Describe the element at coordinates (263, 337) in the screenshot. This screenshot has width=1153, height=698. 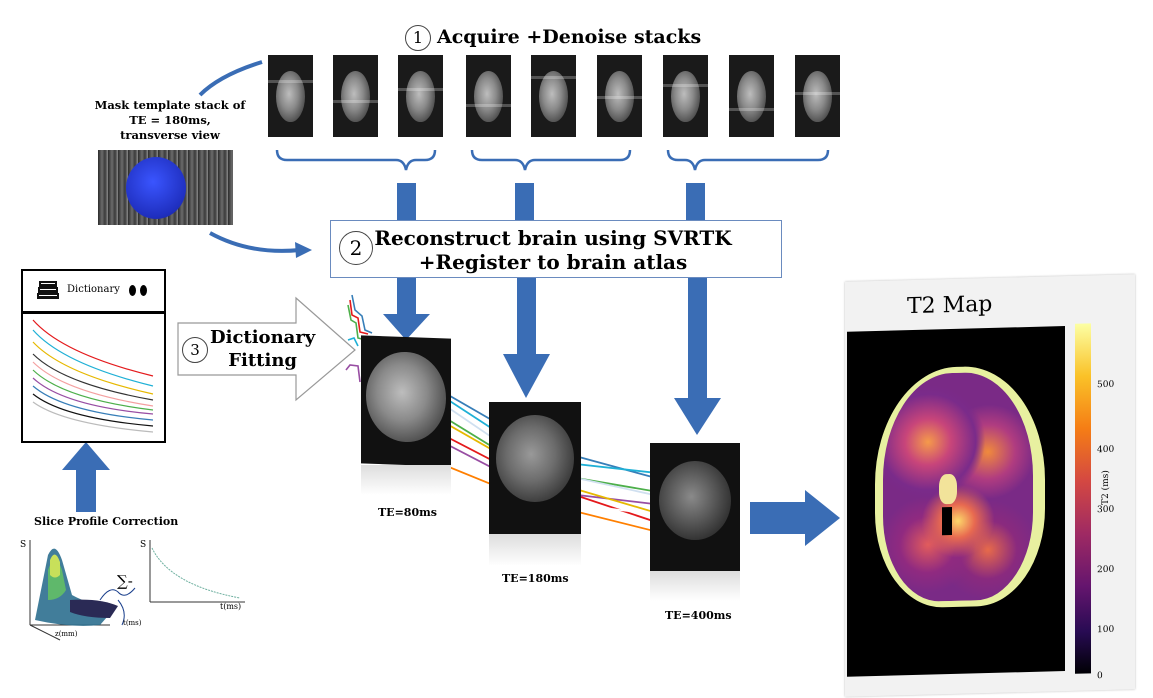
I see `step3-line1: Dictionary` at that location.